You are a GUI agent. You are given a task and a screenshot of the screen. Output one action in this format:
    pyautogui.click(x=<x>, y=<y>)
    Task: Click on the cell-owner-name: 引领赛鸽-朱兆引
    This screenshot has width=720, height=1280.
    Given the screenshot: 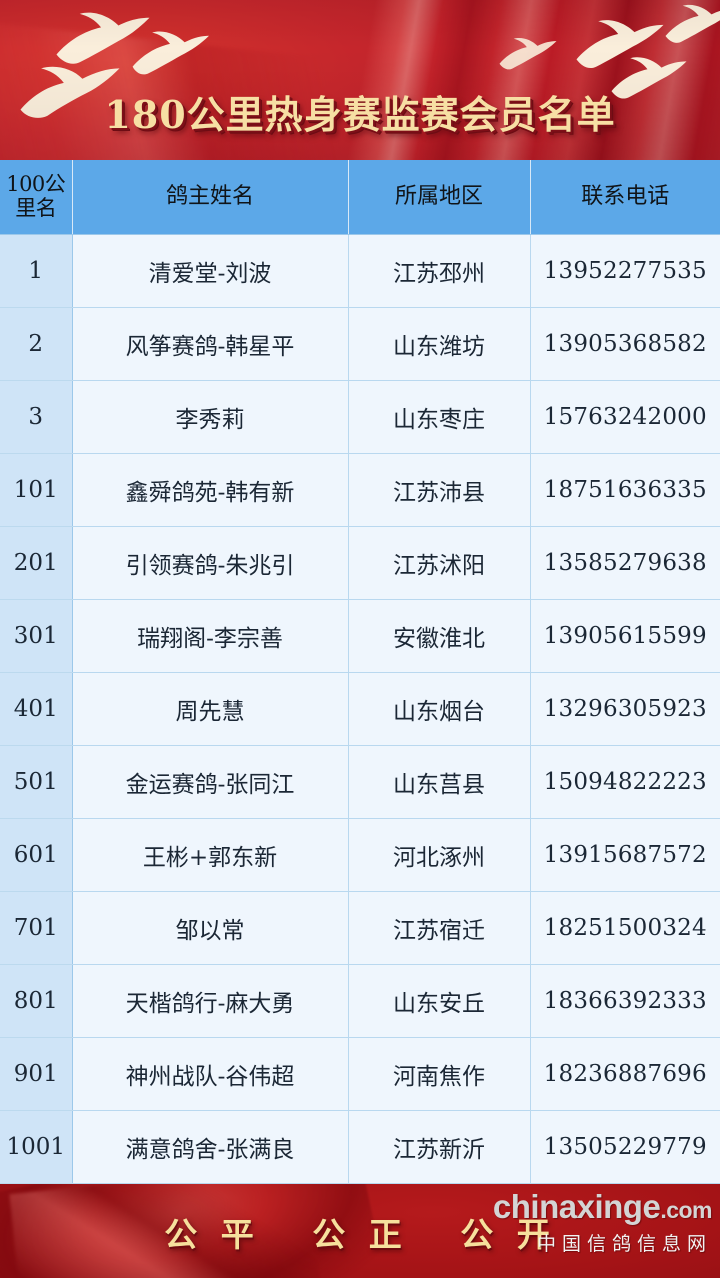 What is the action you would take?
    pyautogui.click(x=210, y=563)
    